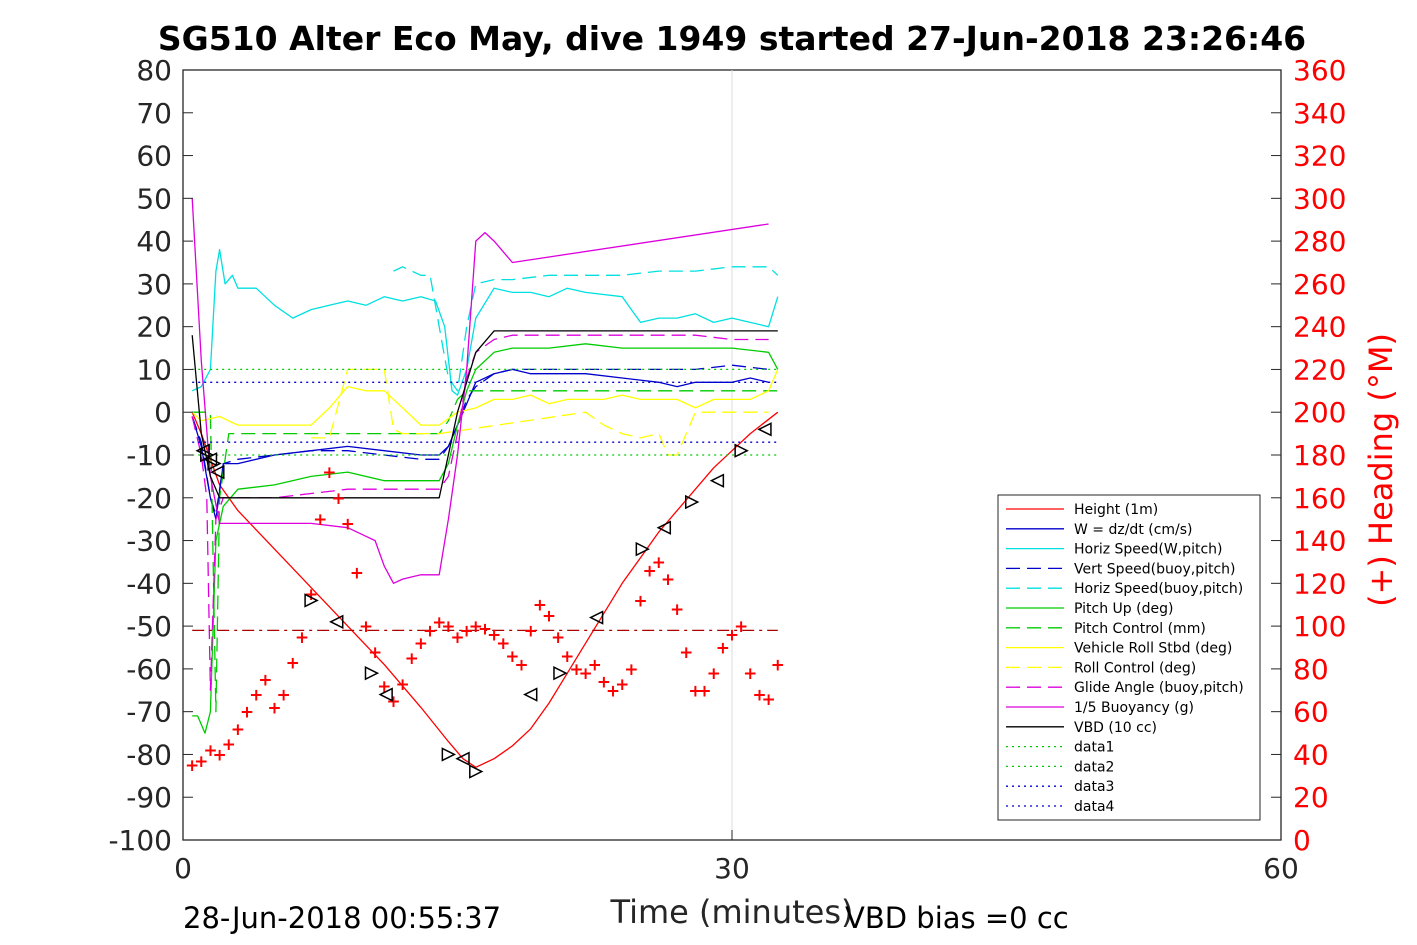  Describe the element at coordinates (149, 712) in the screenshot. I see `y-tick-label: -70` at that location.